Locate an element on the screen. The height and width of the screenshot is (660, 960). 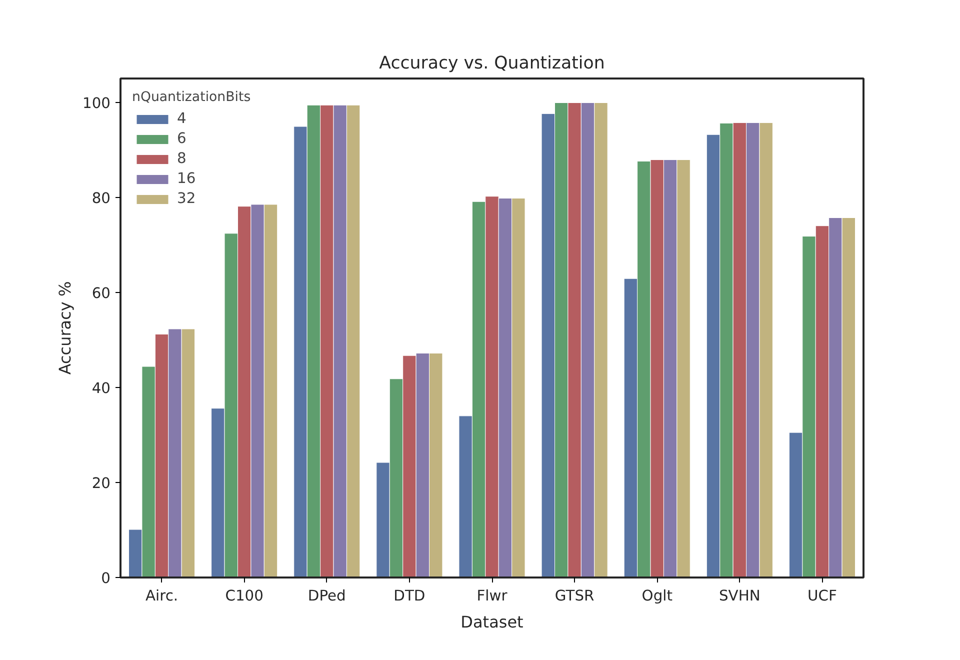
x-axis-title: Dataset is located at coordinates (492, 622).